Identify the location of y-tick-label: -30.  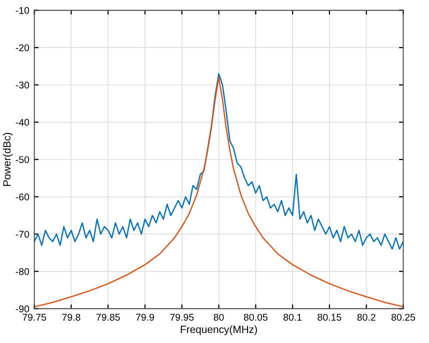
(23, 85).